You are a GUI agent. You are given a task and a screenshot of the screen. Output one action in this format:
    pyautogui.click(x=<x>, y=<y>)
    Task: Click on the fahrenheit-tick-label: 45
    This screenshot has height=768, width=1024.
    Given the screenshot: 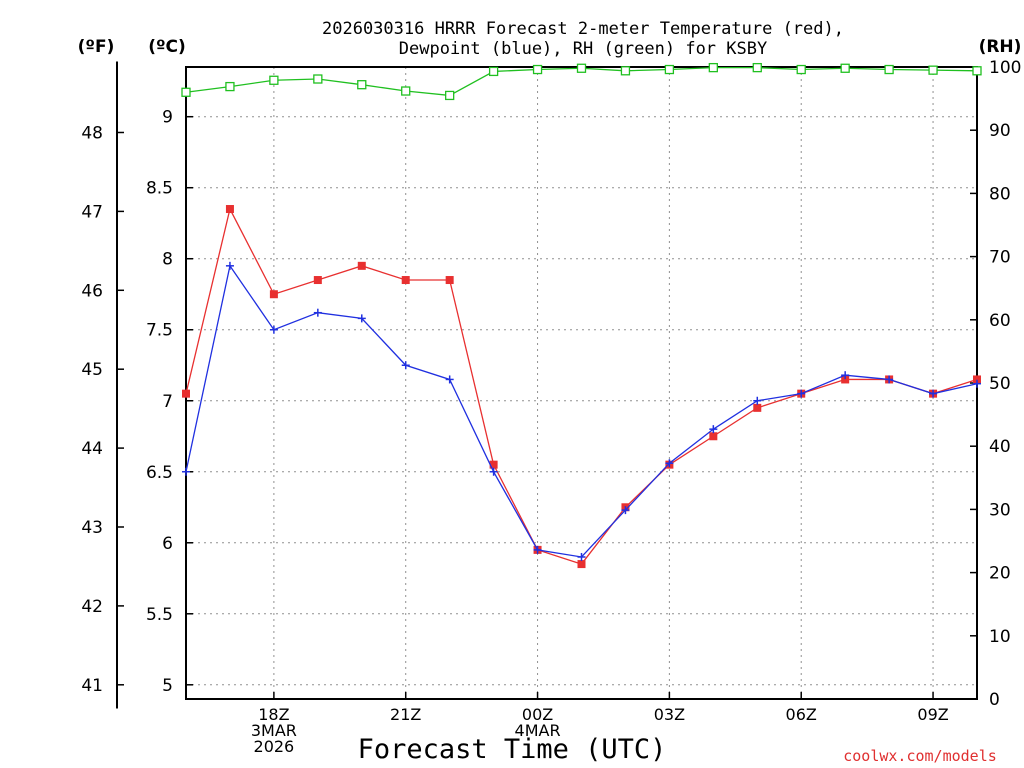 What is the action you would take?
    pyautogui.click(x=92, y=370)
    